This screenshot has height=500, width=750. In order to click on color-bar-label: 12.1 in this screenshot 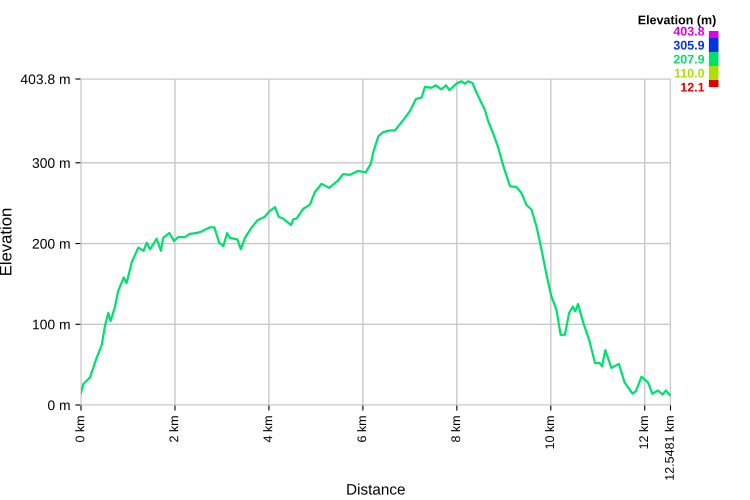, I will do `click(692, 87)`.